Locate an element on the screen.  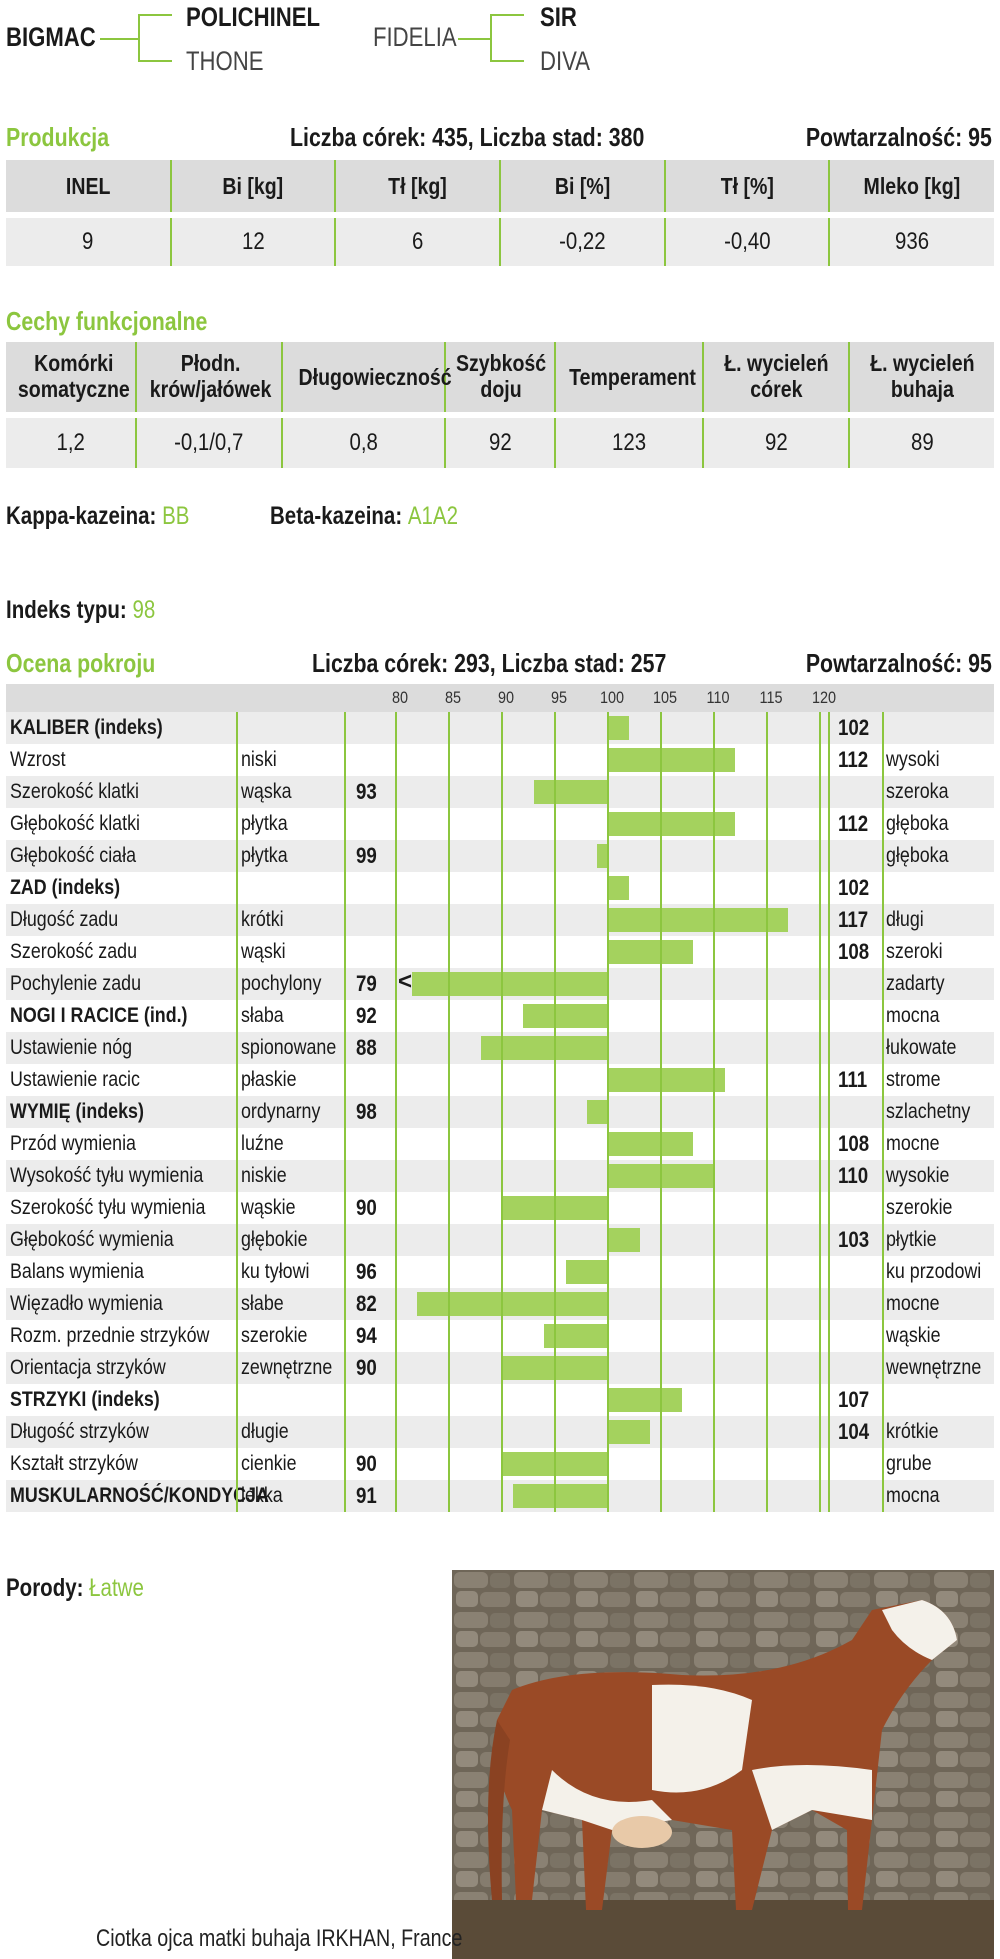
chart-row: Głębokość ciała płytka głęboka 99 is located at coordinates (500, 856).